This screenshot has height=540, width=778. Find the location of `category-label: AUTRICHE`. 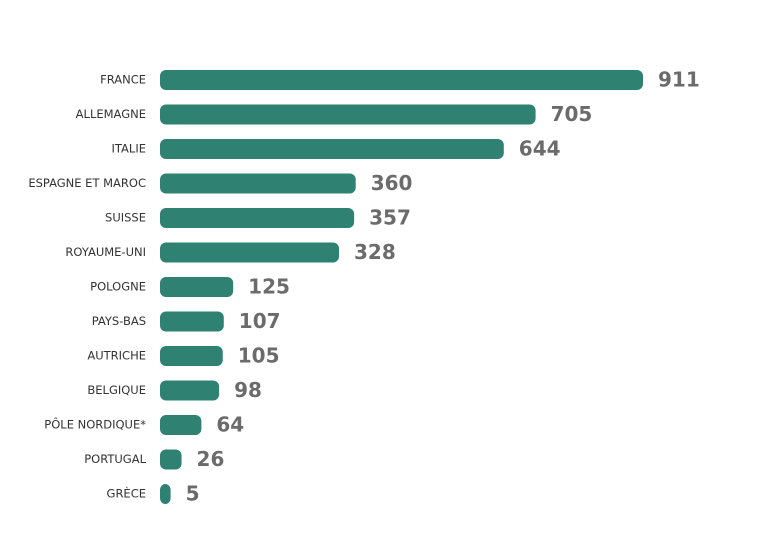

category-label: AUTRICHE is located at coordinates (116, 356).